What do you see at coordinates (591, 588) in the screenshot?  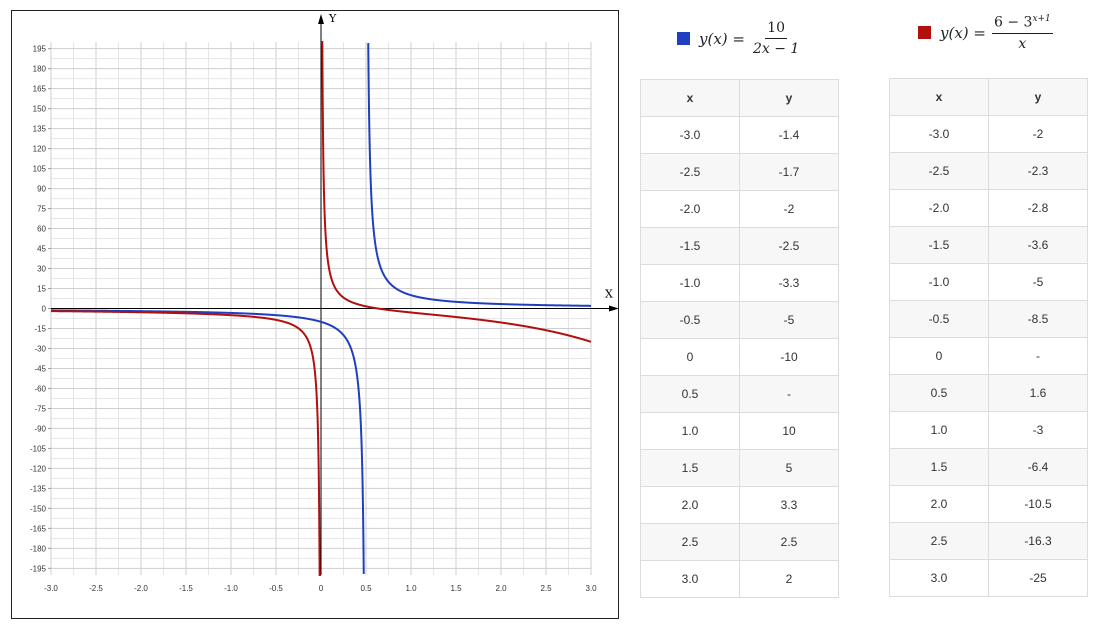 I see `x-tick-label: 3.0` at bounding box center [591, 588].